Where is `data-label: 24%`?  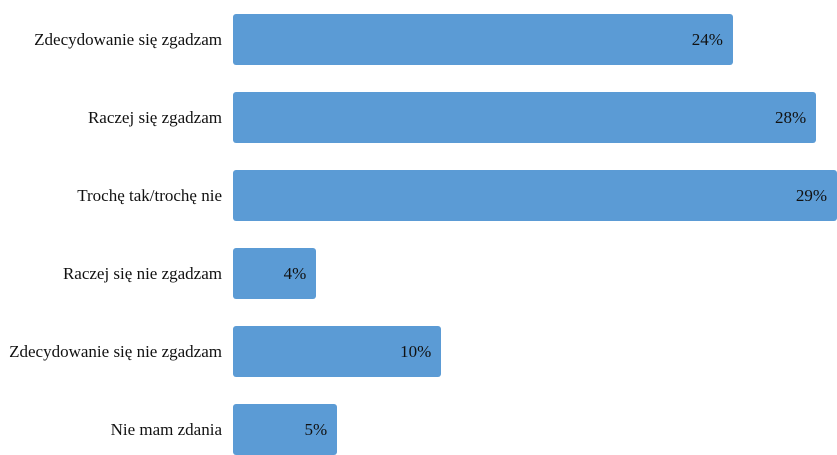
data-label: 24% is located at coordinates (707, 39).